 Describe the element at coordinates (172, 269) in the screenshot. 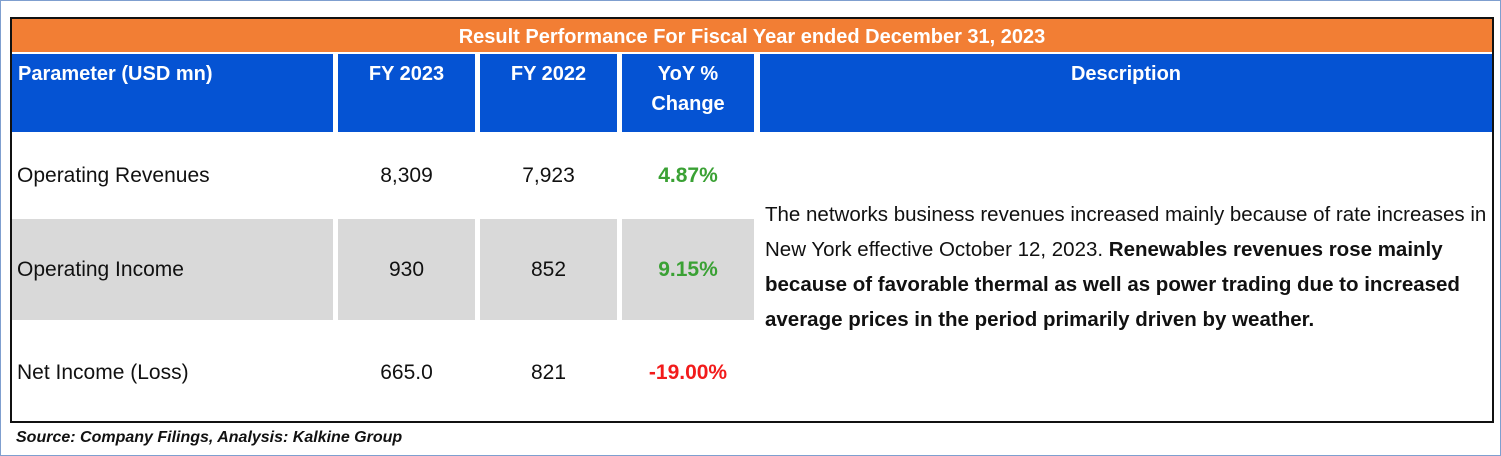

I see `row-label: Operating Income` at that location.